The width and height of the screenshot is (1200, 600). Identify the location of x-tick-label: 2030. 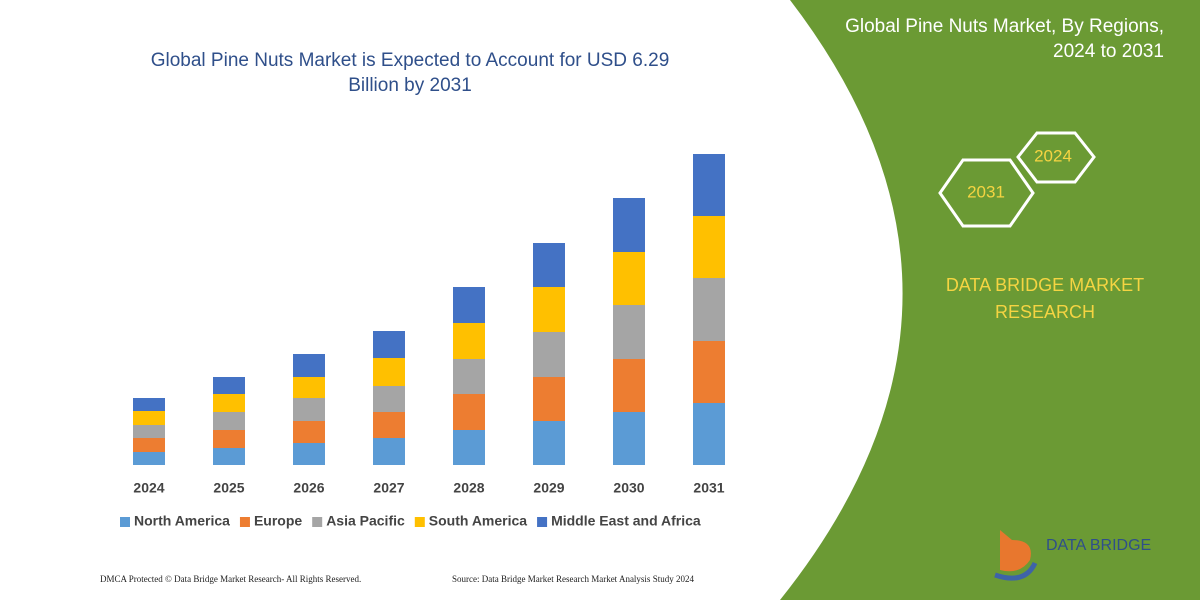
(628, 488).